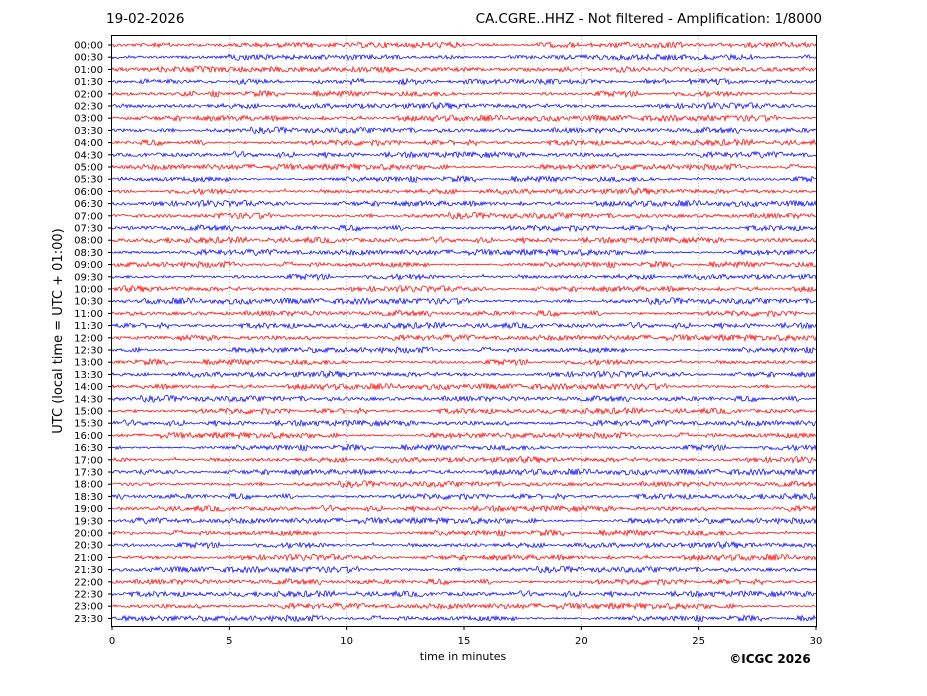  I want to click on x-axis: 0 5 10 15 20 25 30, so click(466, 636).